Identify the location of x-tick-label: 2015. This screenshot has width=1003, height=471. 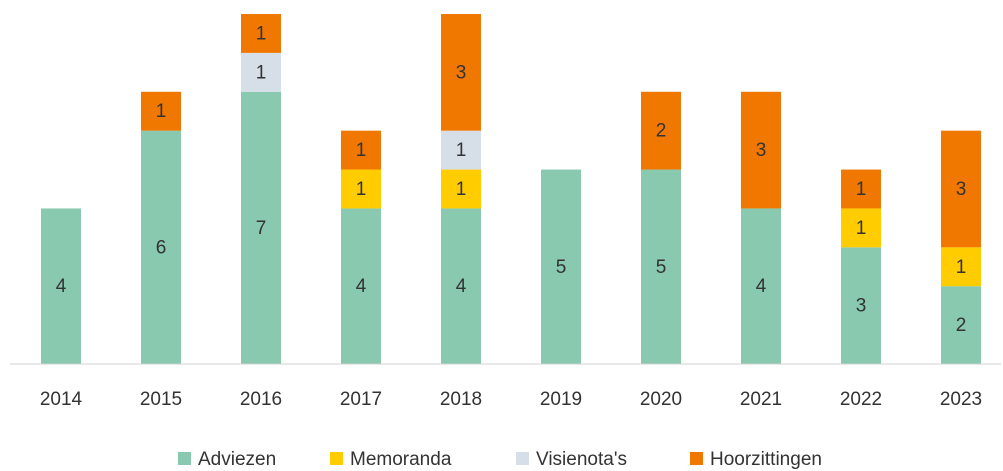
(161, 399).